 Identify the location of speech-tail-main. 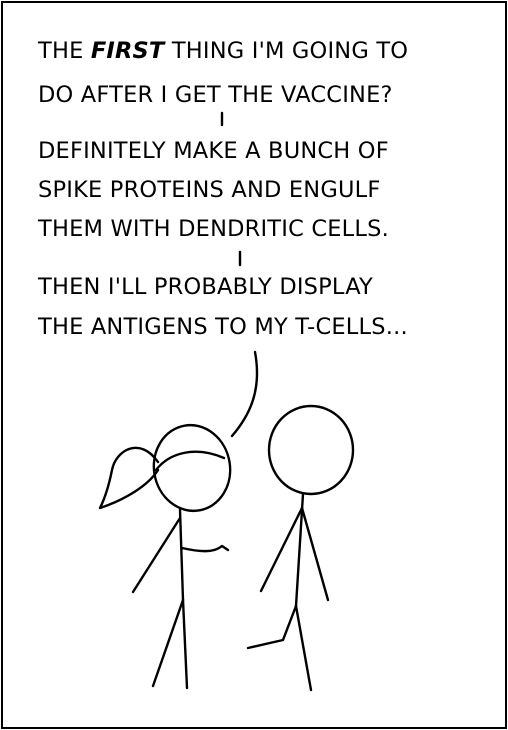
(244, 394).